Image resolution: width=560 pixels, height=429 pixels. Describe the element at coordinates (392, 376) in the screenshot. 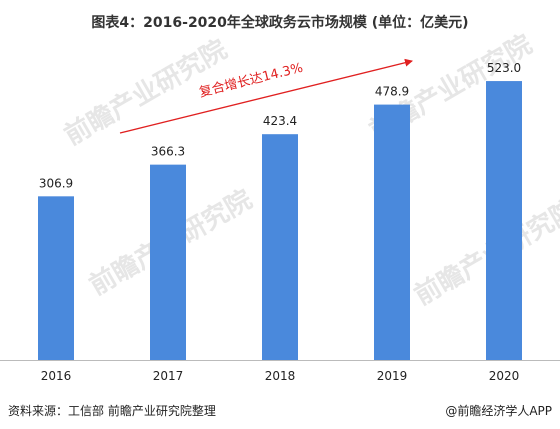

I see `tick-label-2019: 2019` at that location.